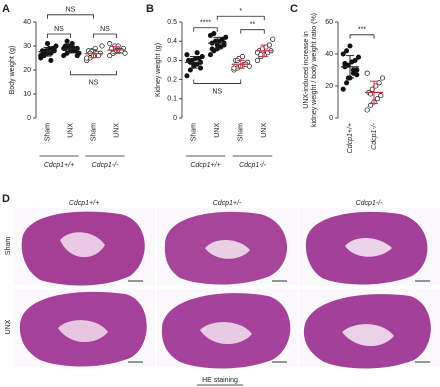  I want to click on y-tick-label: 30, so click(27, 46).